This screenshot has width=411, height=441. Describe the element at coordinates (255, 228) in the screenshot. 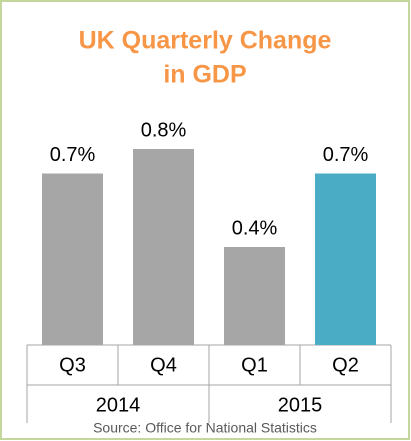

I see `data-label: 0.4%` at that location.